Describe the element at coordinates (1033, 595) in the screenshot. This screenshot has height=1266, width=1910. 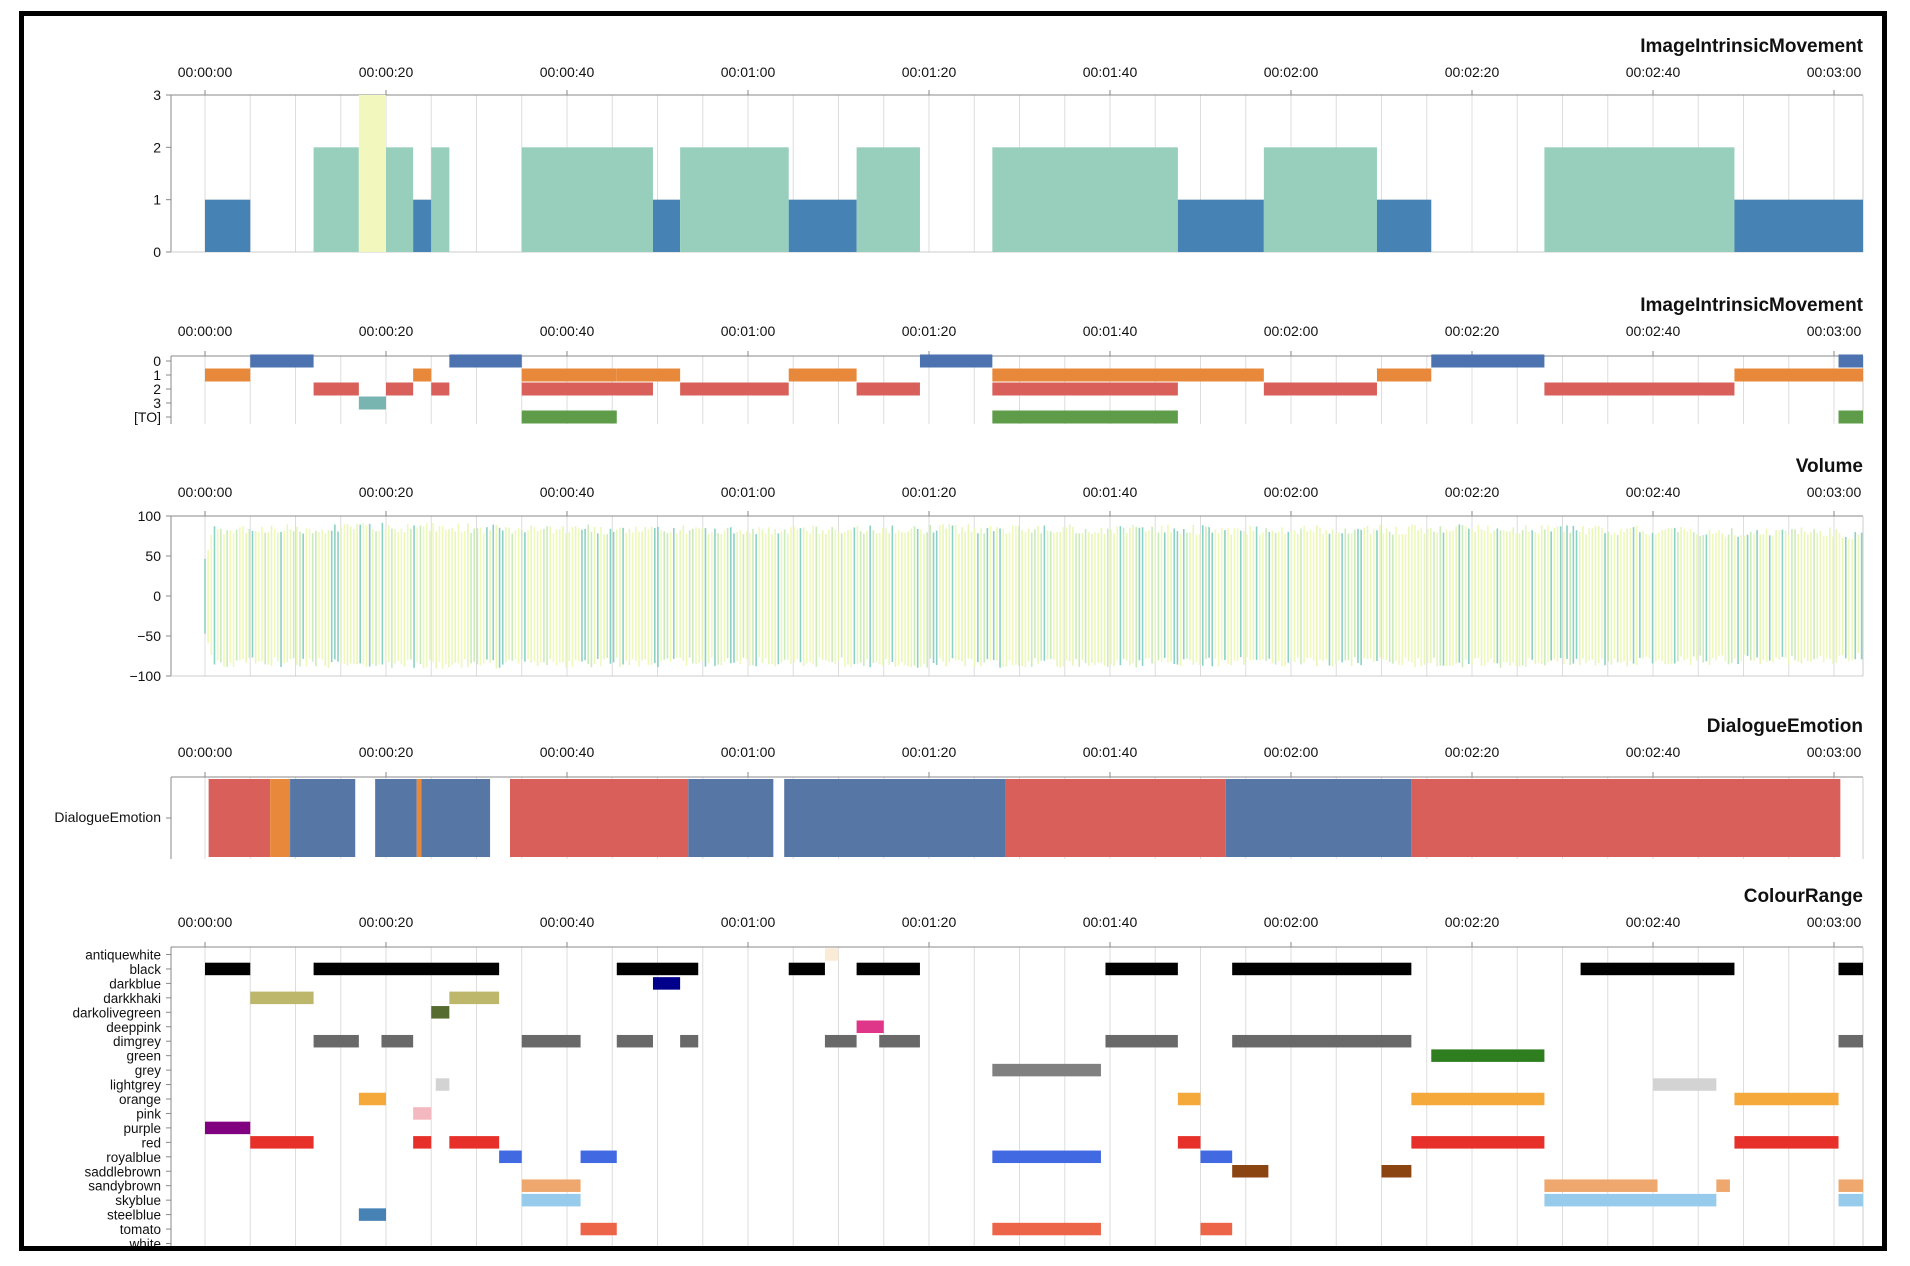
I see `waveform` at that location.